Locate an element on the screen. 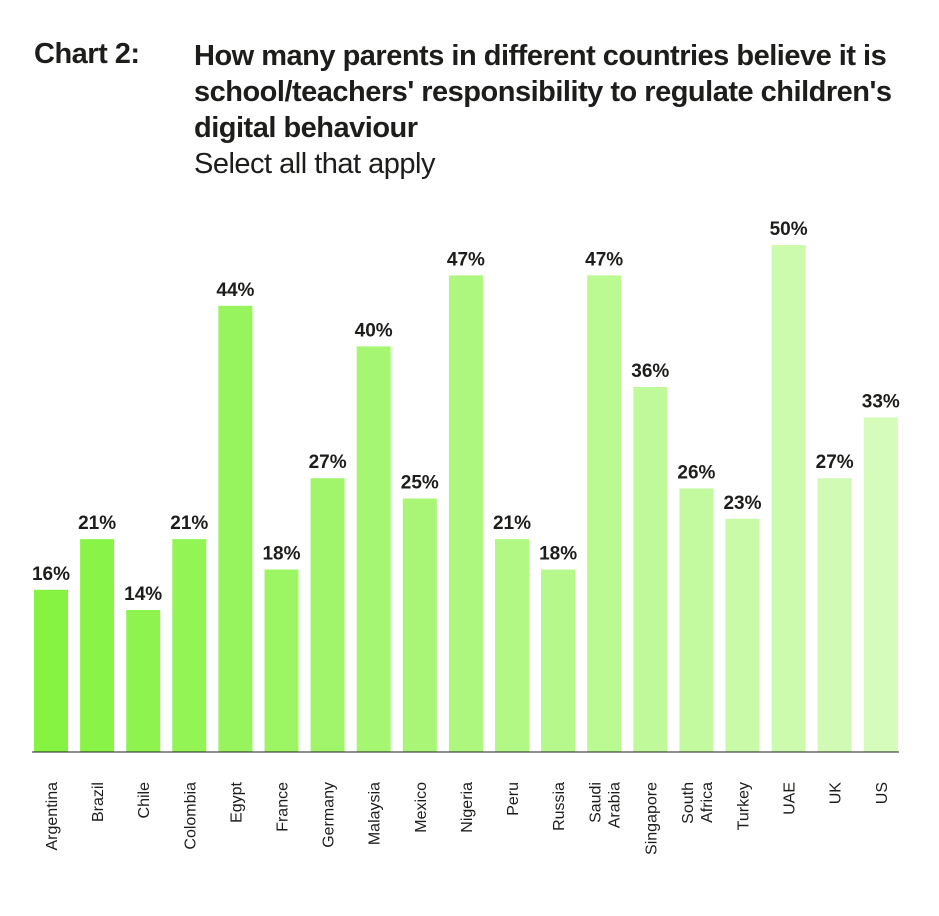  category-label: Chile is located at coordinates (144, 800).